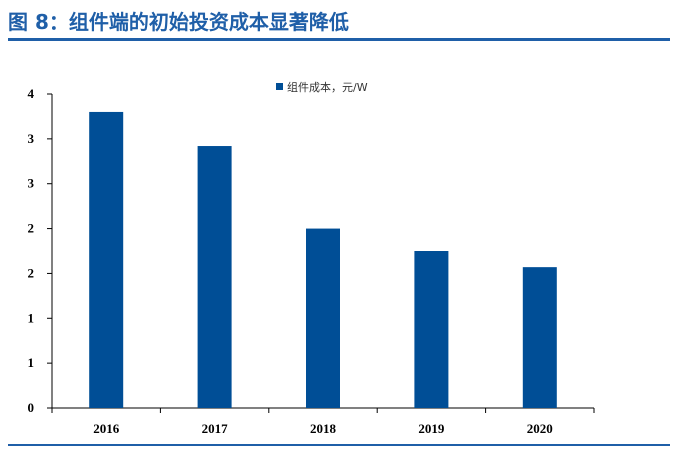 Image resolution: width=678 pixels, height=450 pixels. Describe the element at coordinates (539, 337) in the screenshot. I see `bar-2020` at that location.